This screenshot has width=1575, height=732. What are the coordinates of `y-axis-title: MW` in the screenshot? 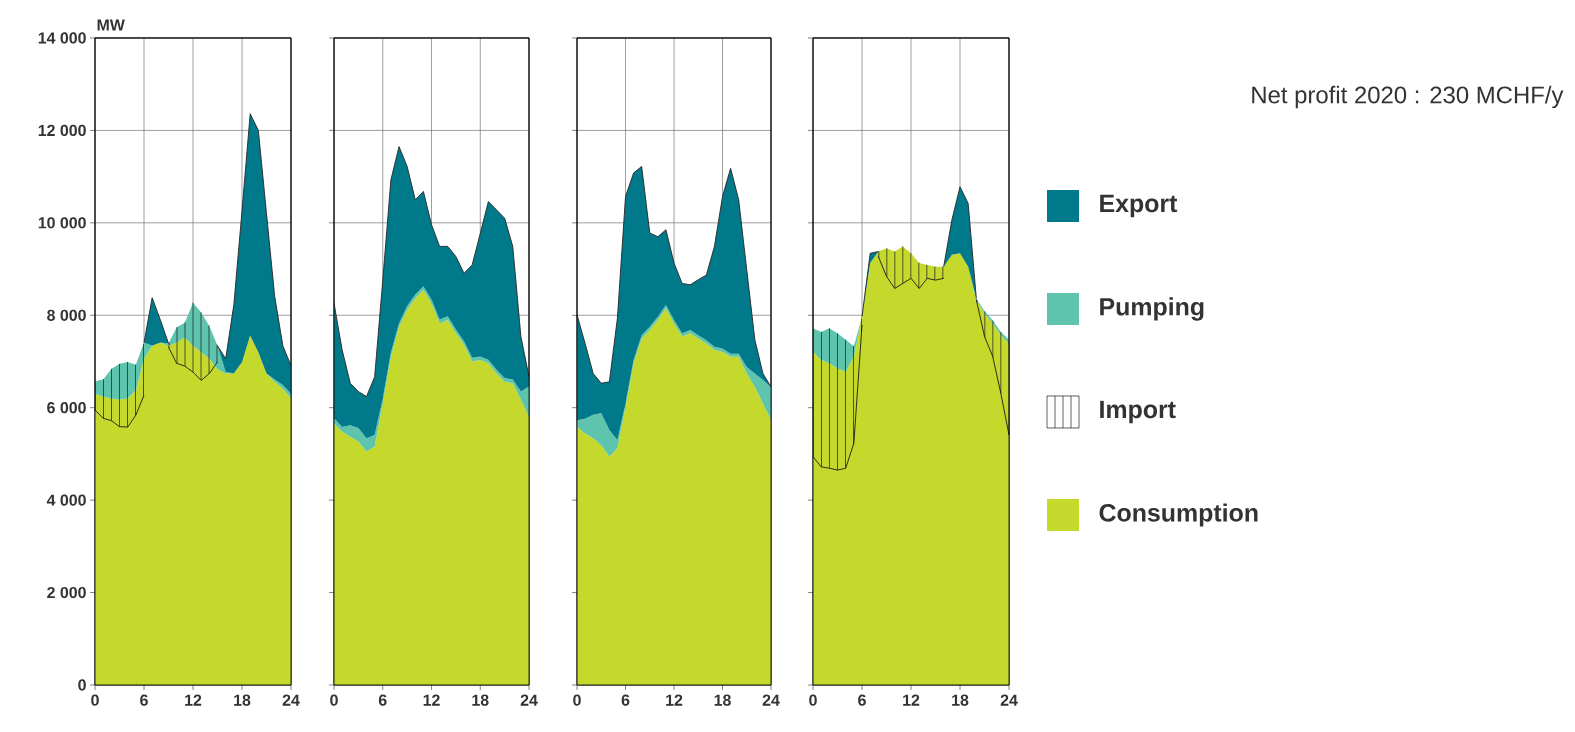 It's located at (111, 25).